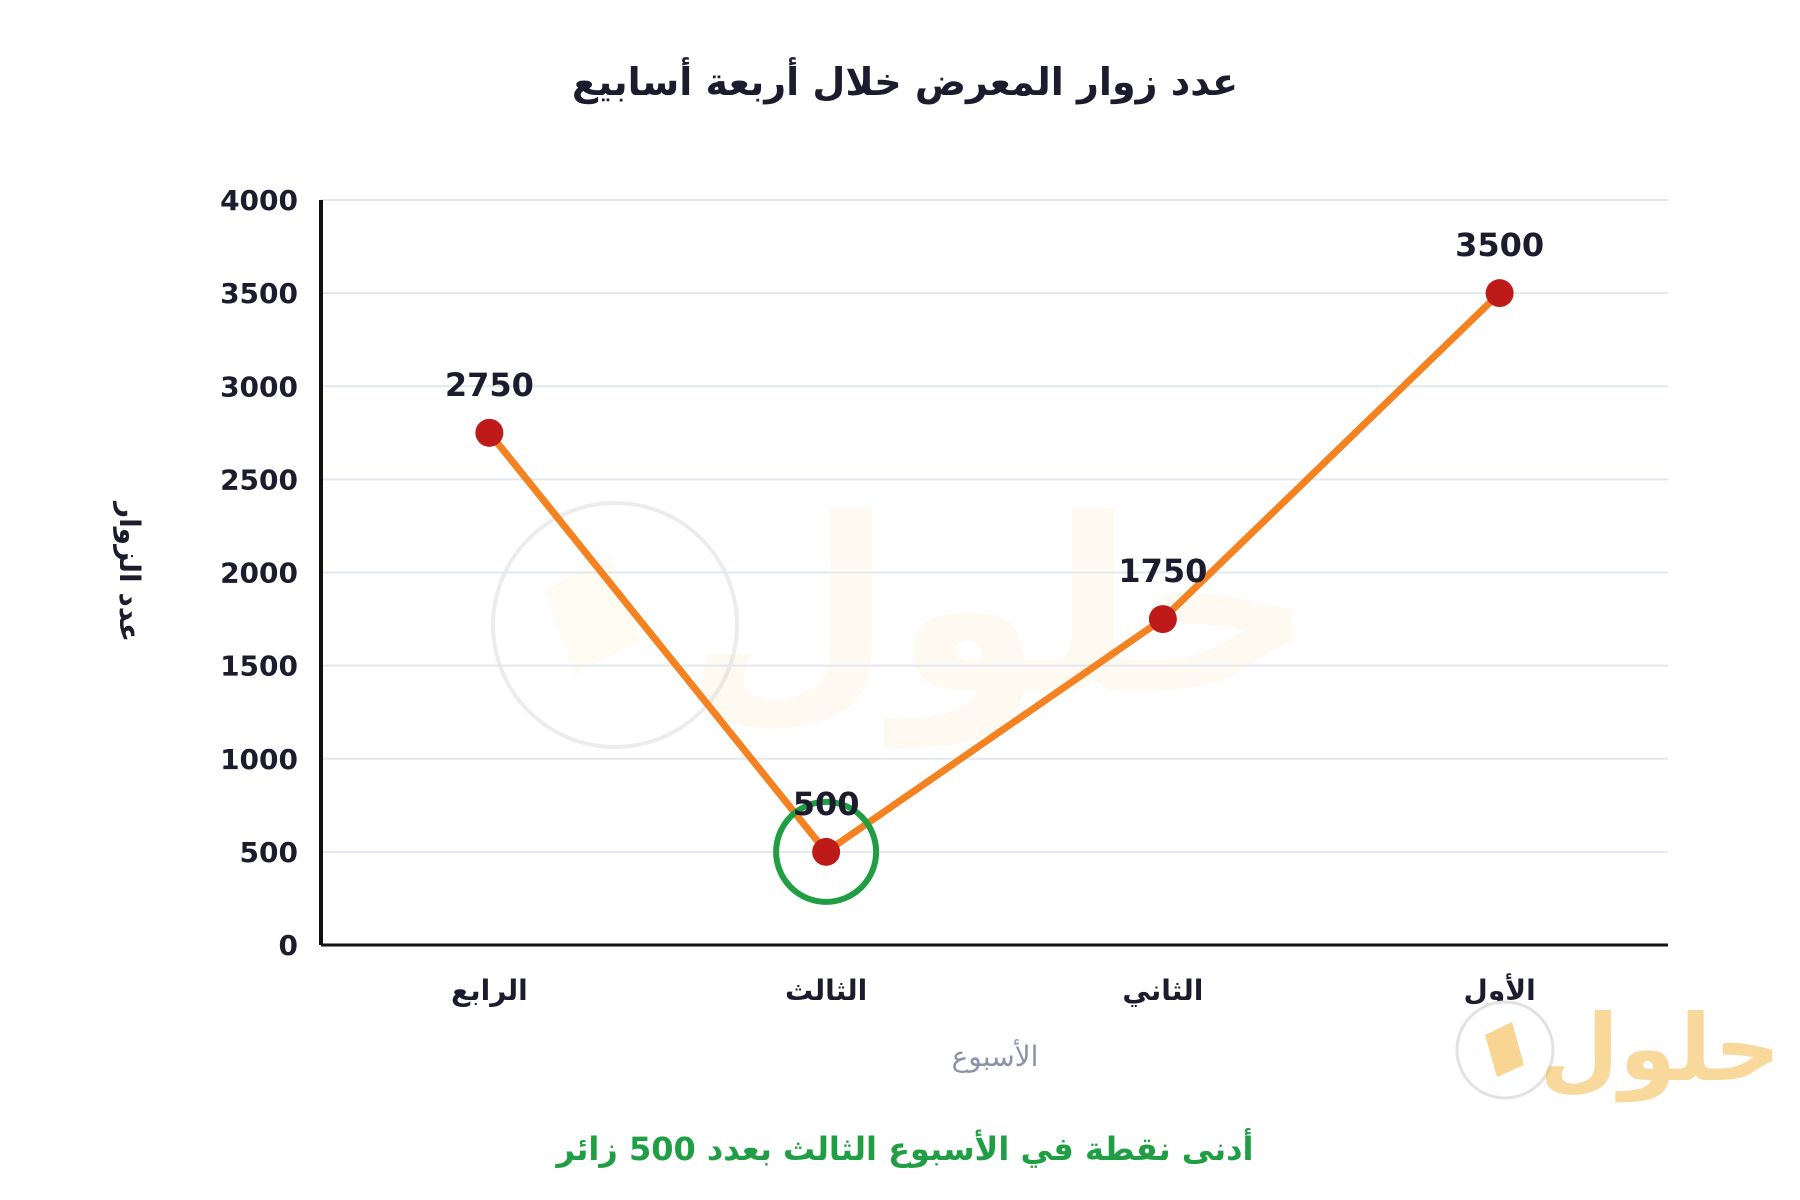 This screenshot has width=1800, height=1200. Describe the element at coordinates (259, 479) in the screenshot. I see `y-tick-label: 2500` at that location.